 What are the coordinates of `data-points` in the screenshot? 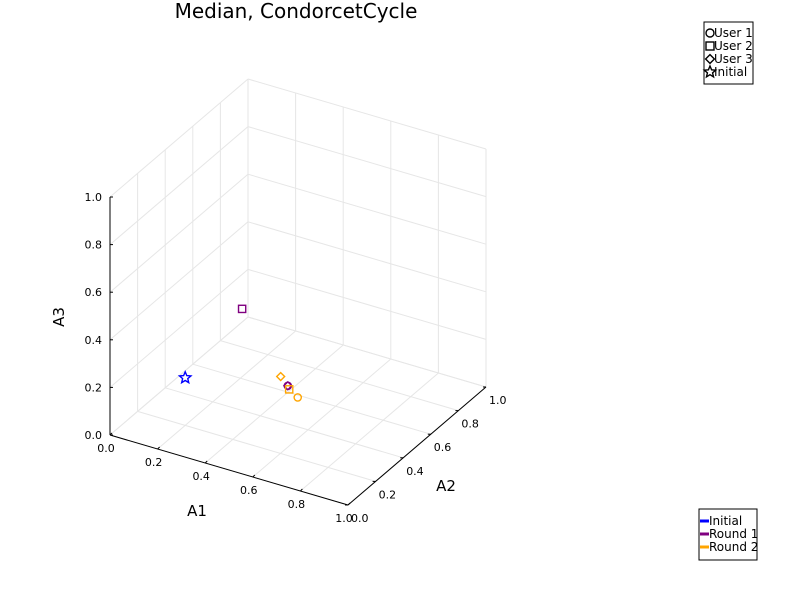 It's located at (240, 353).